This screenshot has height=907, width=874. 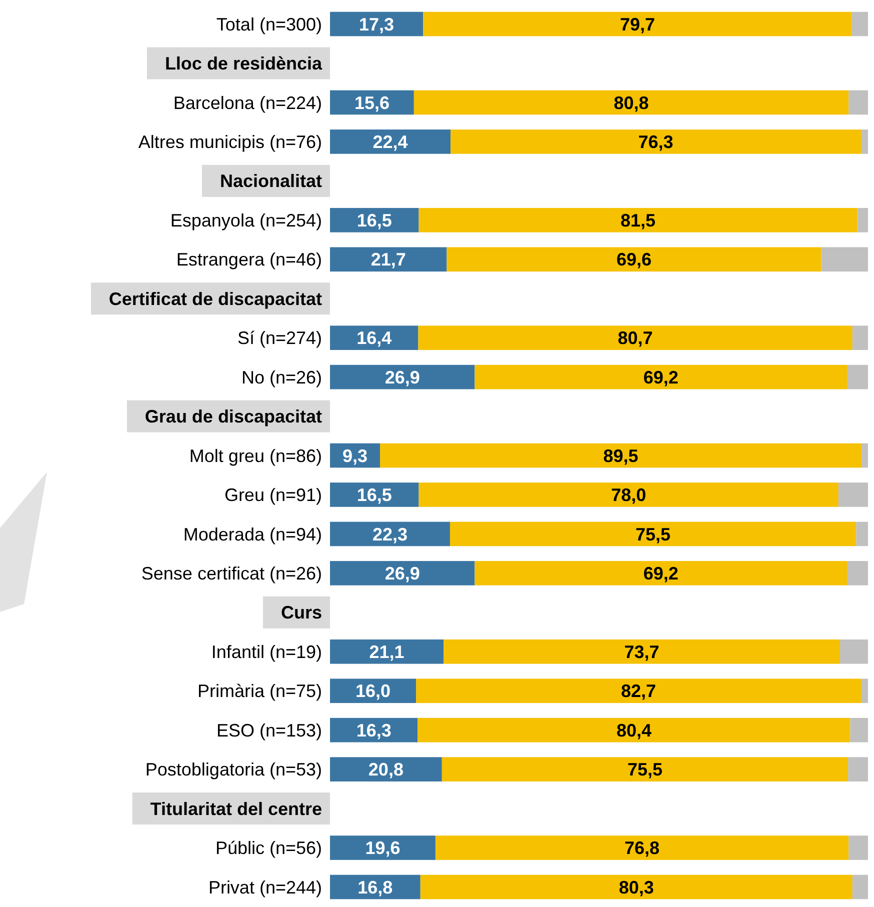 I want to click on data-label: 80,8, so click(x=631, y=102).